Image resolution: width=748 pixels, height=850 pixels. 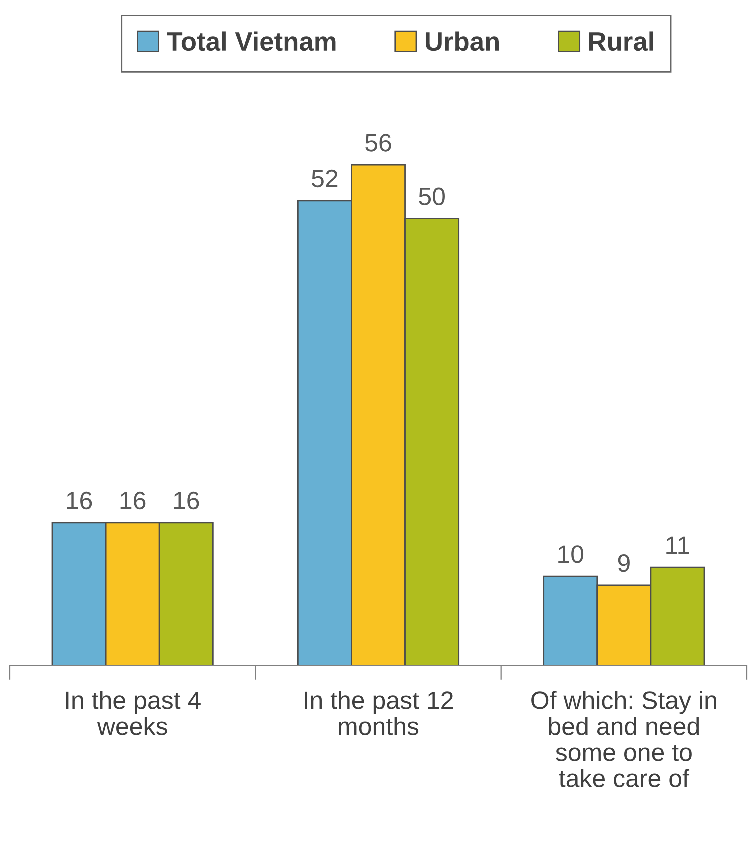 What do you see at coordinates (432, 197) in the screenshot?
I see `data-label: 50` at bounding box center [432, 197].